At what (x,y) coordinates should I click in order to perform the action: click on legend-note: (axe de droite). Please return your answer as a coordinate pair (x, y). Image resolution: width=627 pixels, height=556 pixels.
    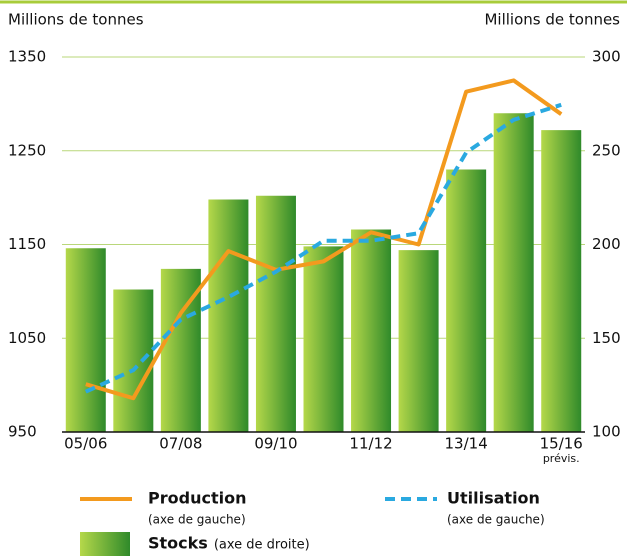
    Looking at the image, I should click on (262, 545).